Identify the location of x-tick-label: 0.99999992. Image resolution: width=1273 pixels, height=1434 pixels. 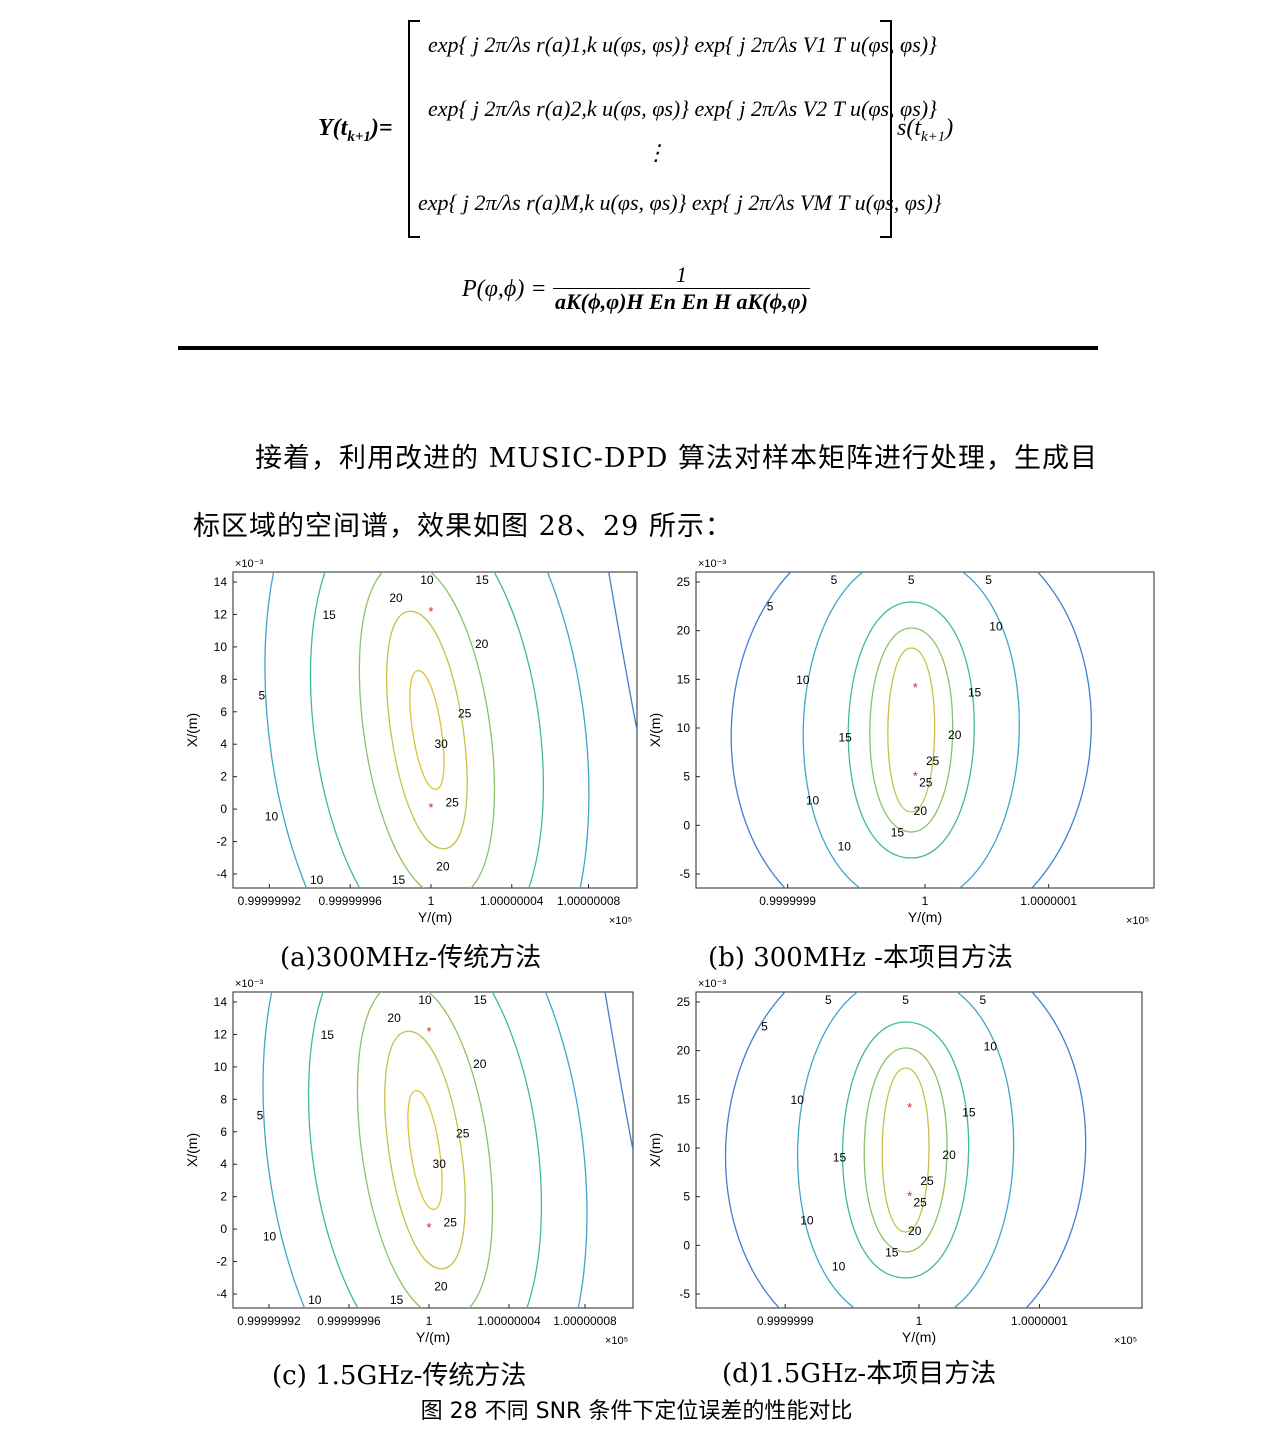
(269, 1321).